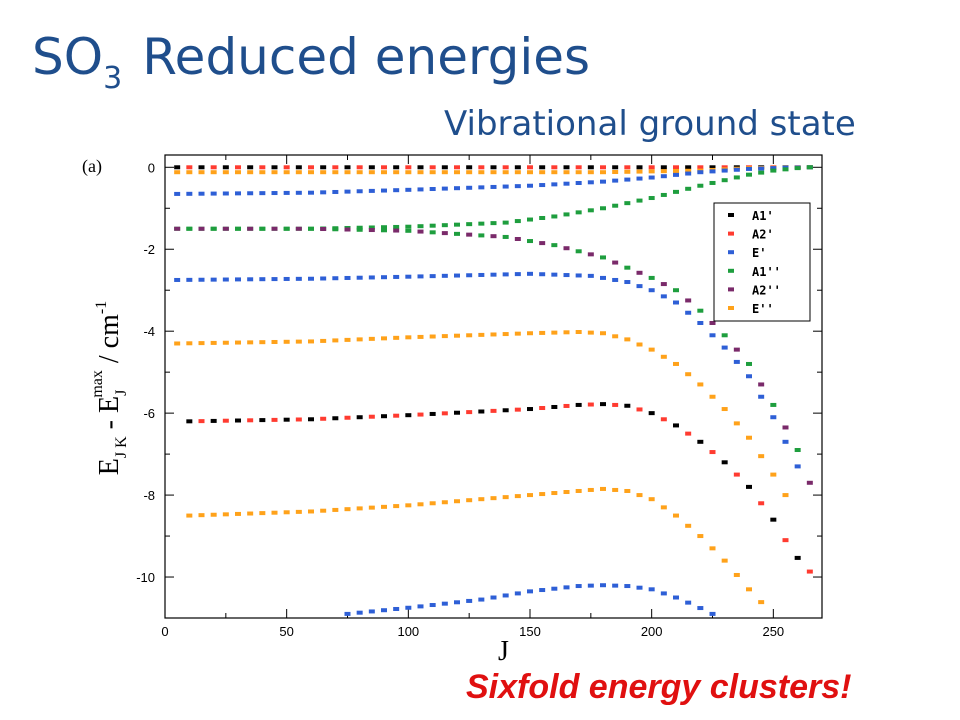 The width and height of the screenshot is (960, 720). I want to click on x-tick-label: 250, so click(773, 631).